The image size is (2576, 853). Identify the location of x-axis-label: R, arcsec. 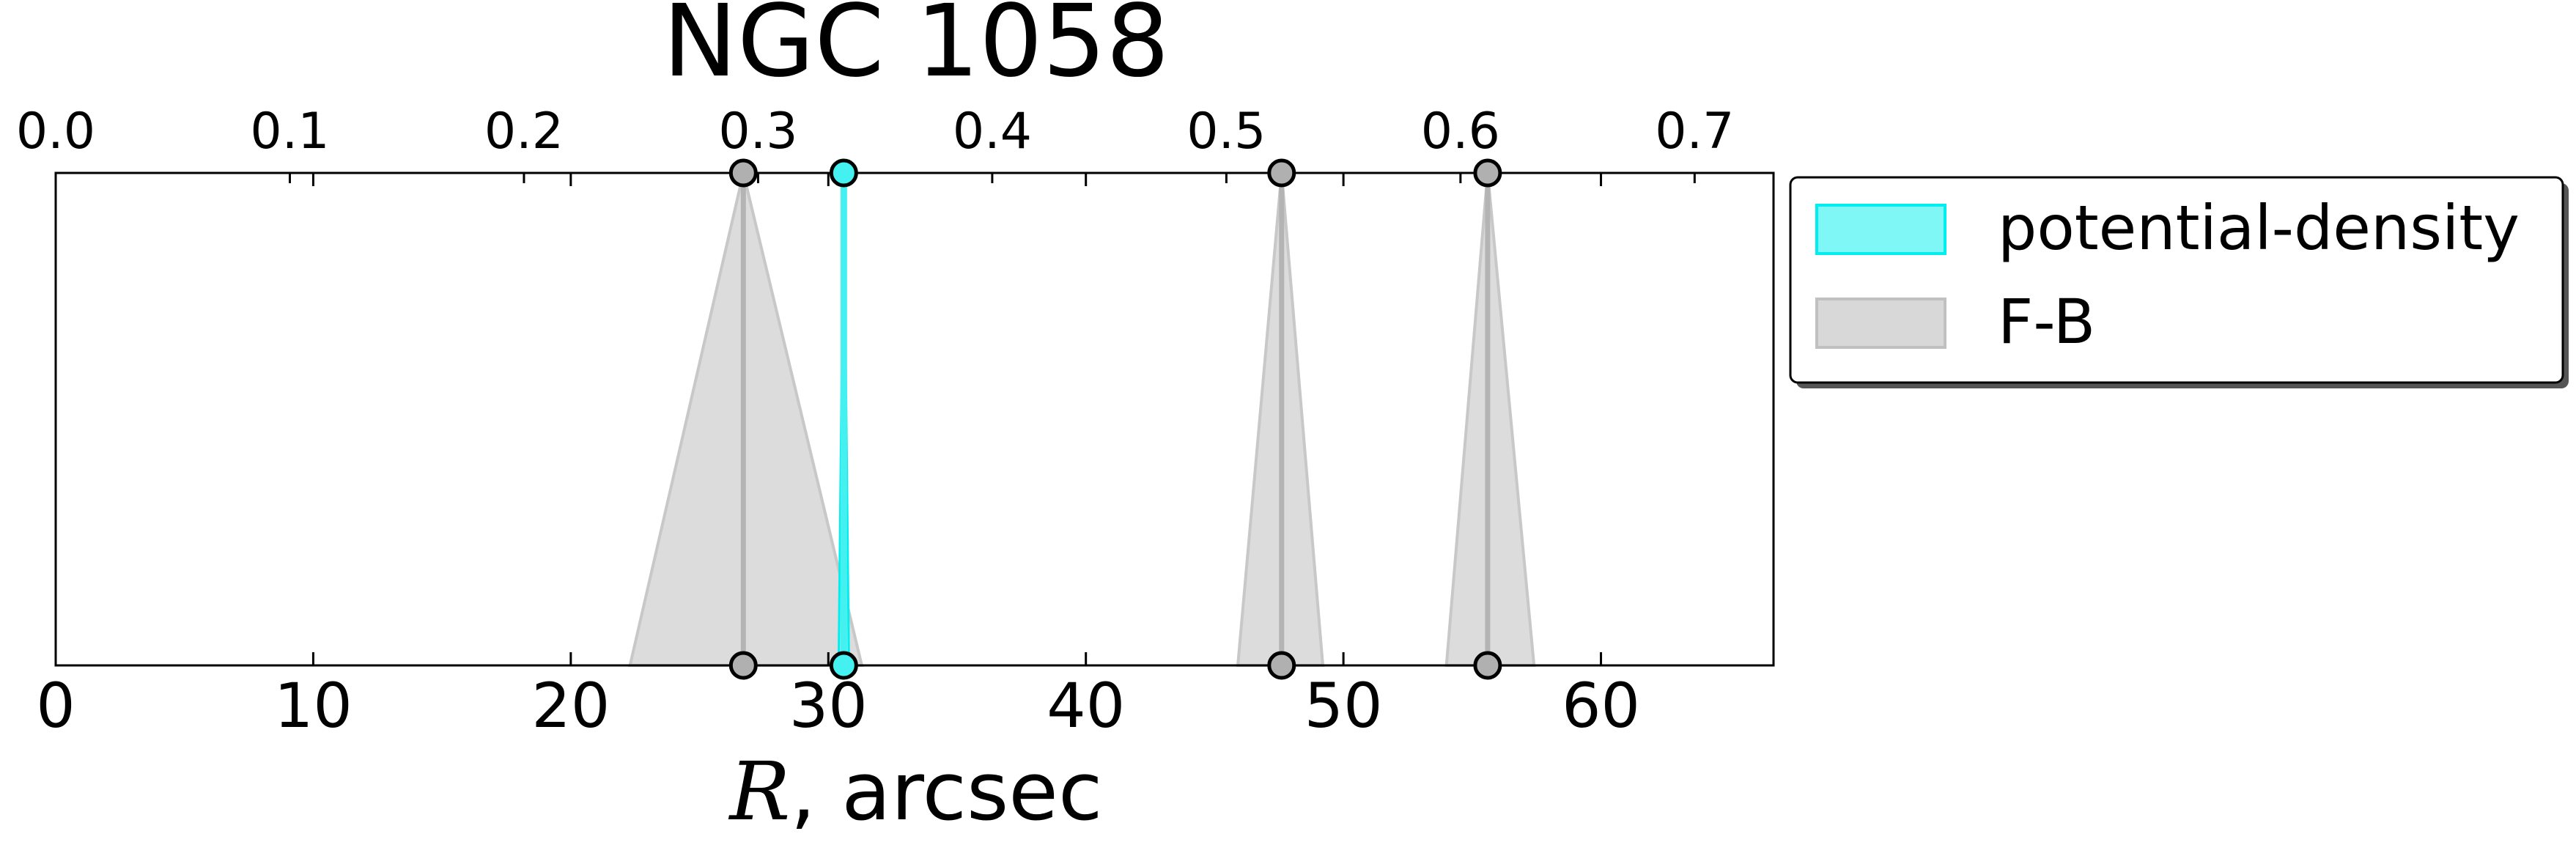
(915, 791).